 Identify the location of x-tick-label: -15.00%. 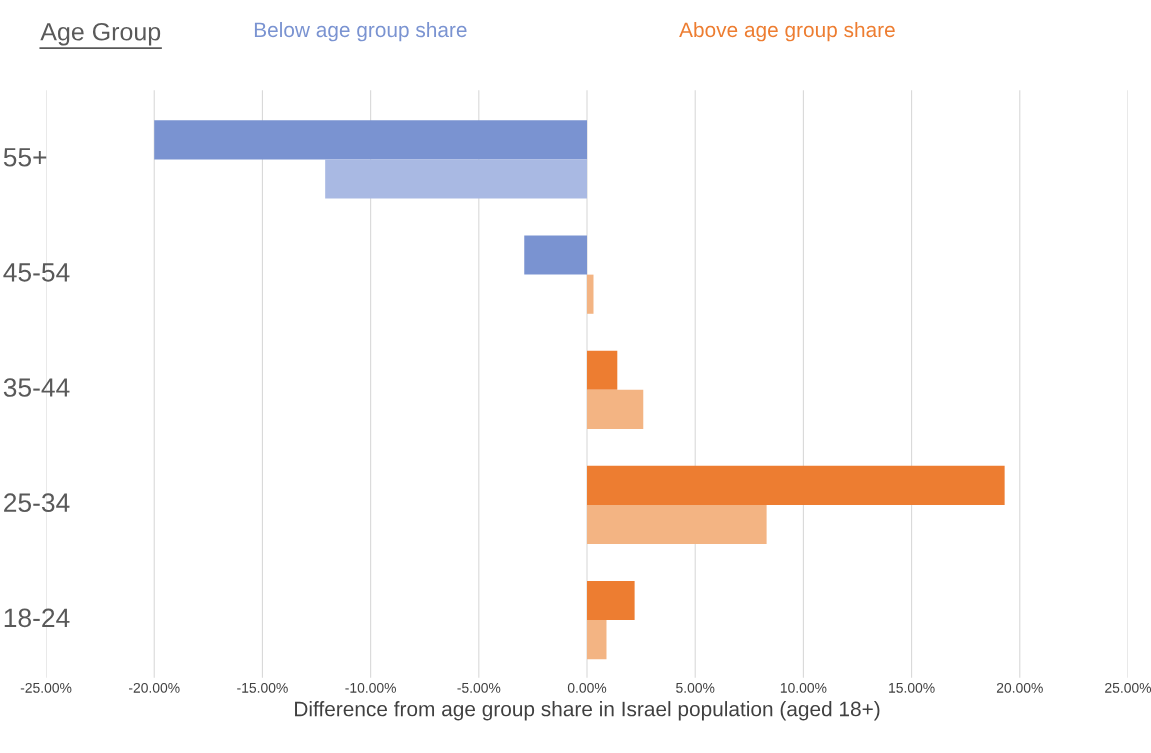
(262, 687).